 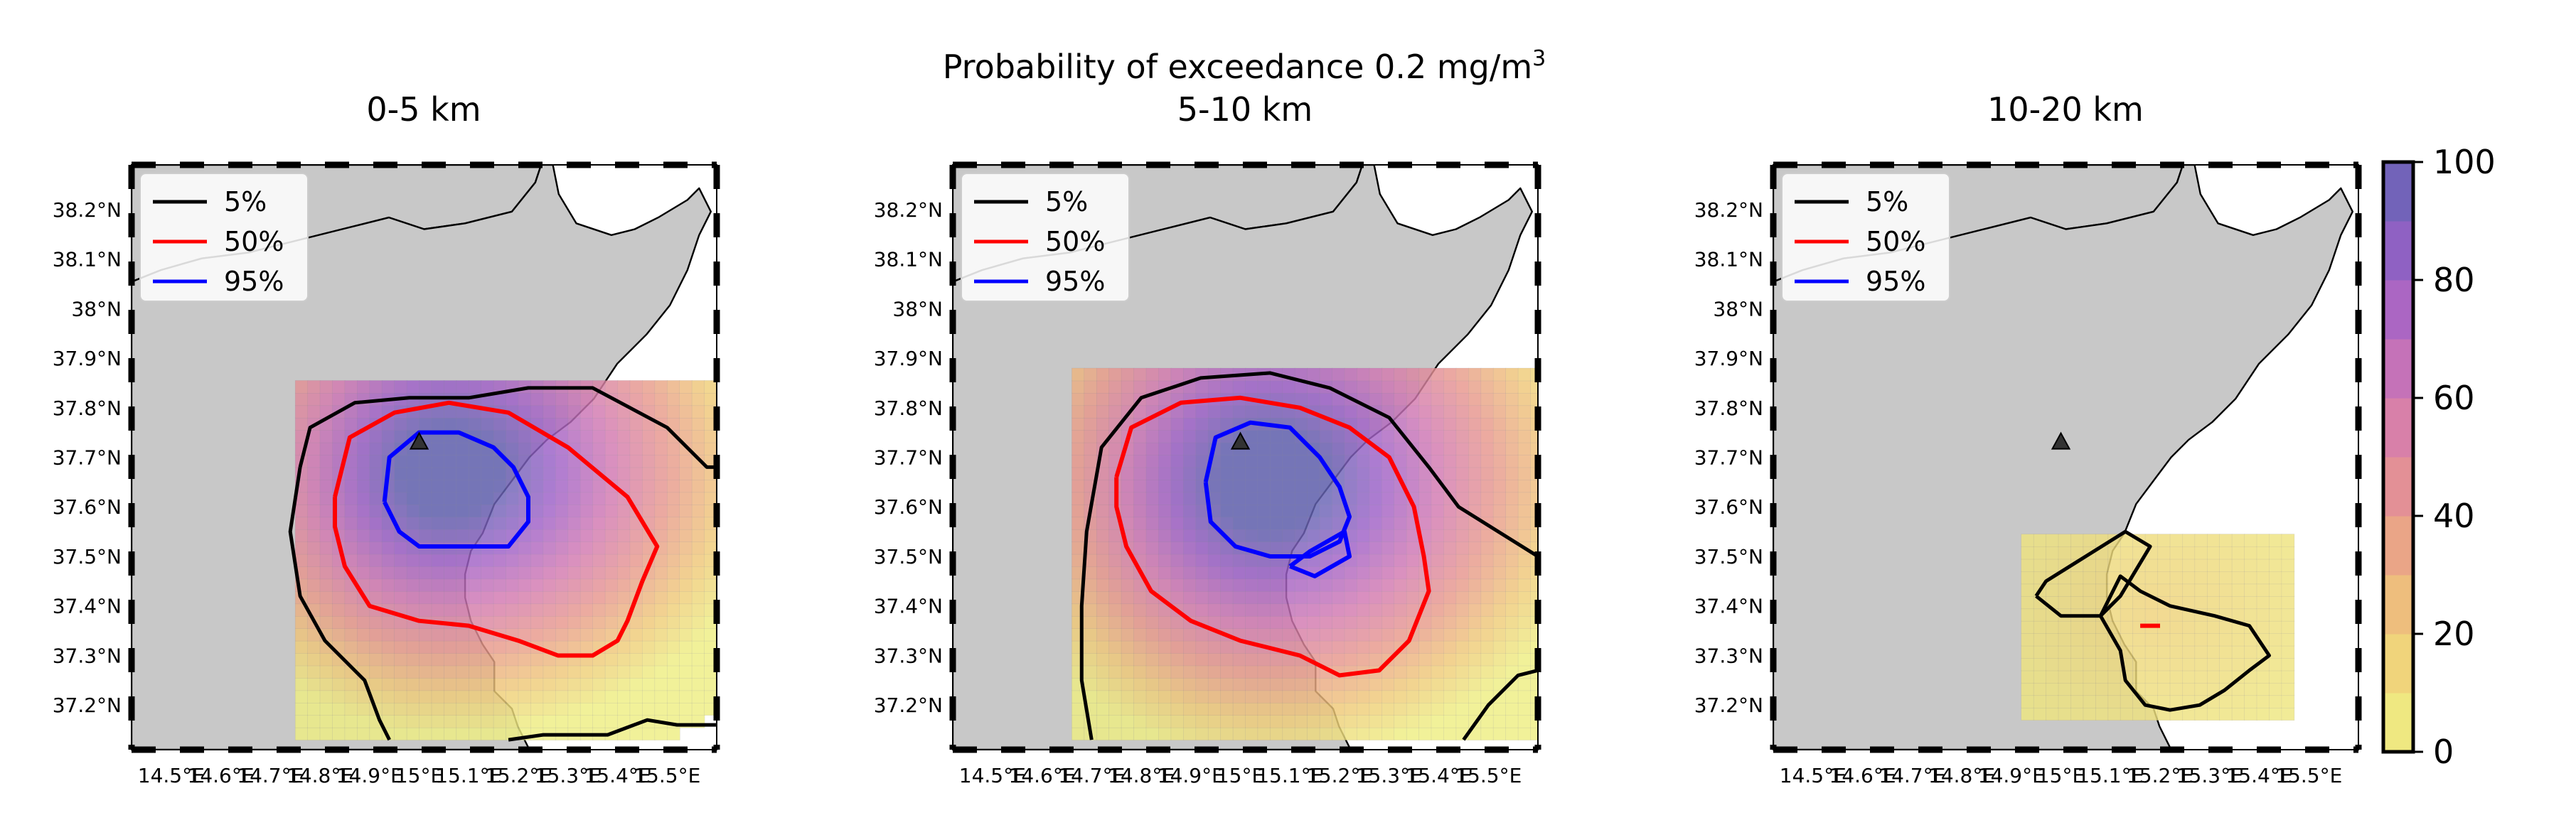 What do you see at coordinates (518, 775) in the screenshot?
I see `x-tick-label: 15.2°E` at bounding box center [518, 775].